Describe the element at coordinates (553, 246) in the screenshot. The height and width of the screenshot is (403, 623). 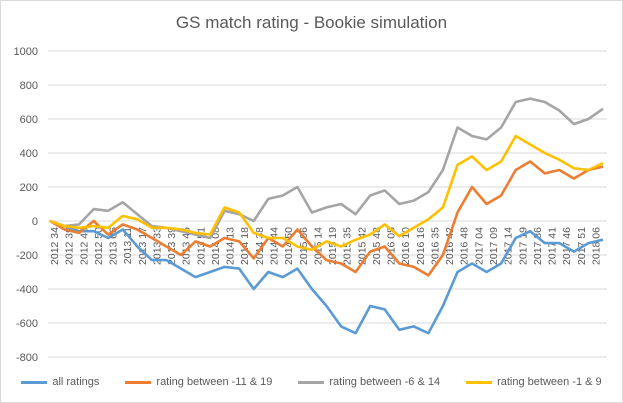
I see `x-tick-label: 2017 41` at that location.